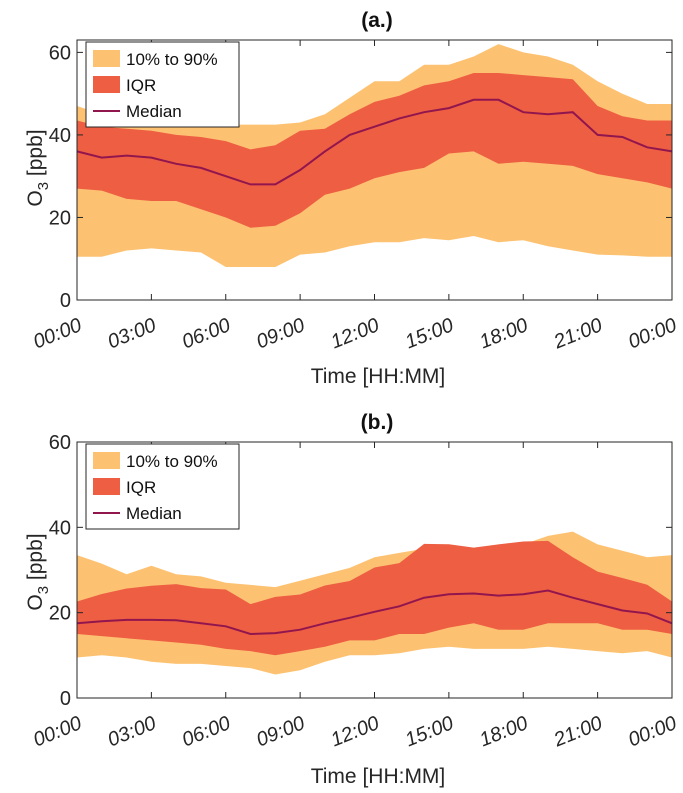  Describe the element at coordinates (377, 20) in the screenshot. I see `chart-title: (a.)` at that location.